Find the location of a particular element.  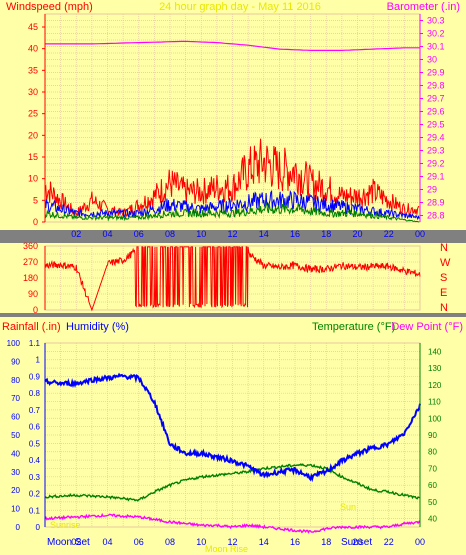

barometer-tick-label: 29.7 is located at coordinates (436, 99).